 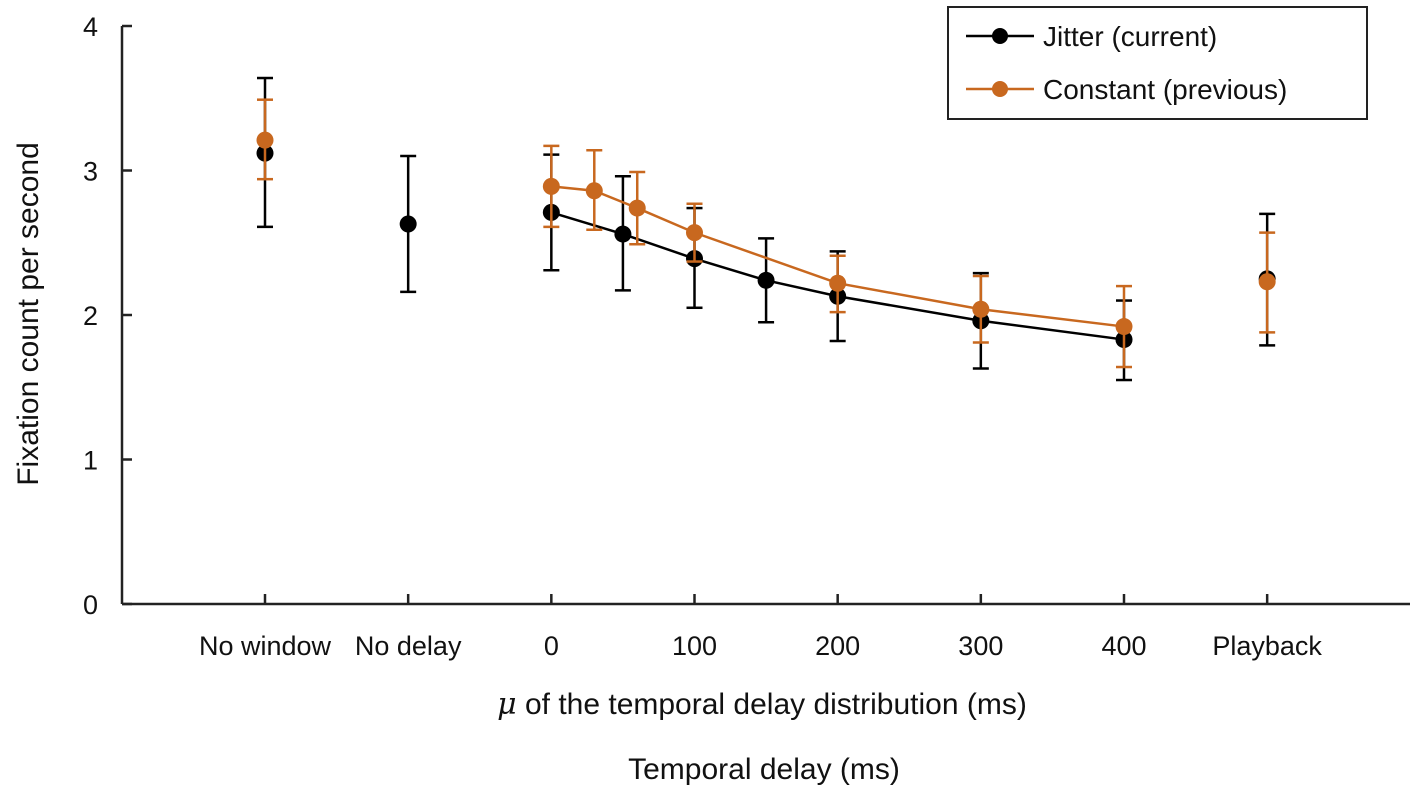 I want to click on x-tick-label: 300, so click(x=980, y=646).